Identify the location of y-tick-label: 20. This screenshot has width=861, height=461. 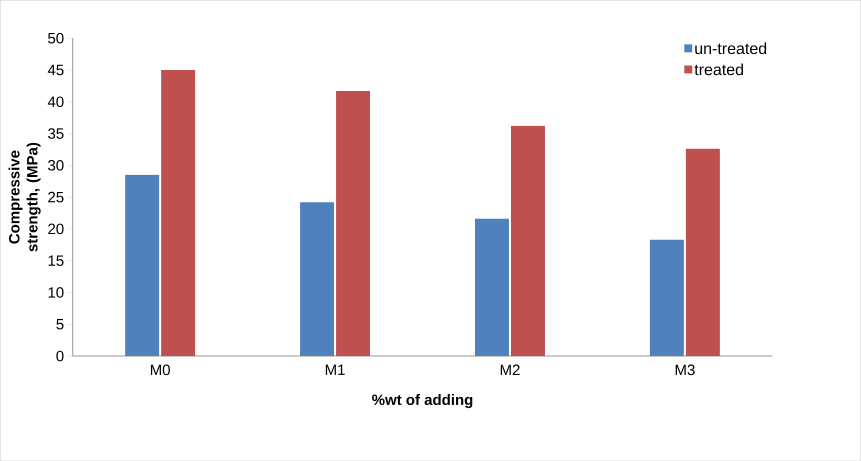
(56, 228).